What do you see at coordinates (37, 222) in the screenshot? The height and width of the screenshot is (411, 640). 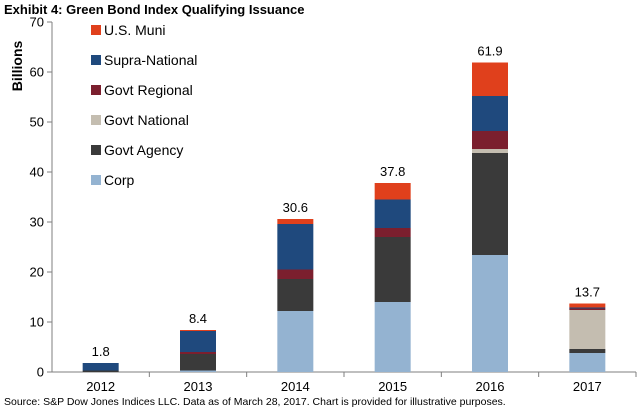 I see `y-tick-label: 30` at bounding box center [37, 222].